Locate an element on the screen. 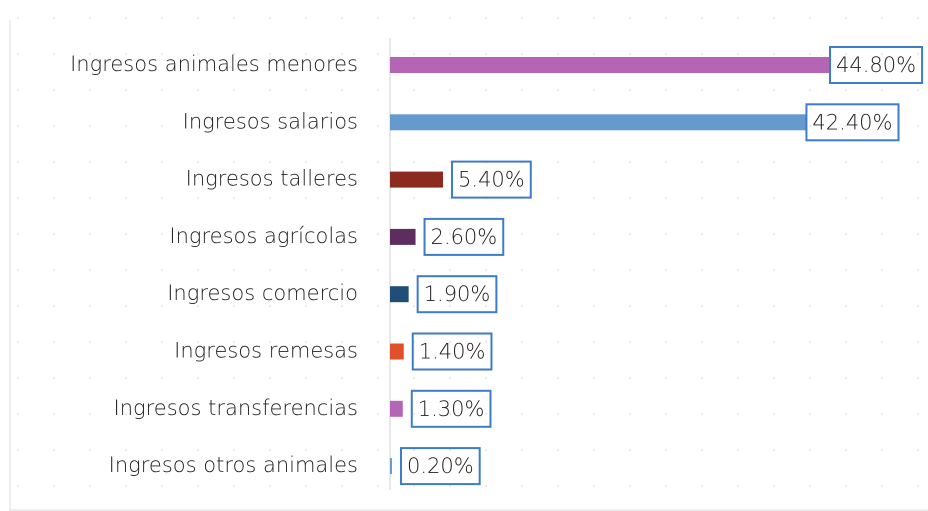  data-label: 0.20% is located at coordinates (440, 466).